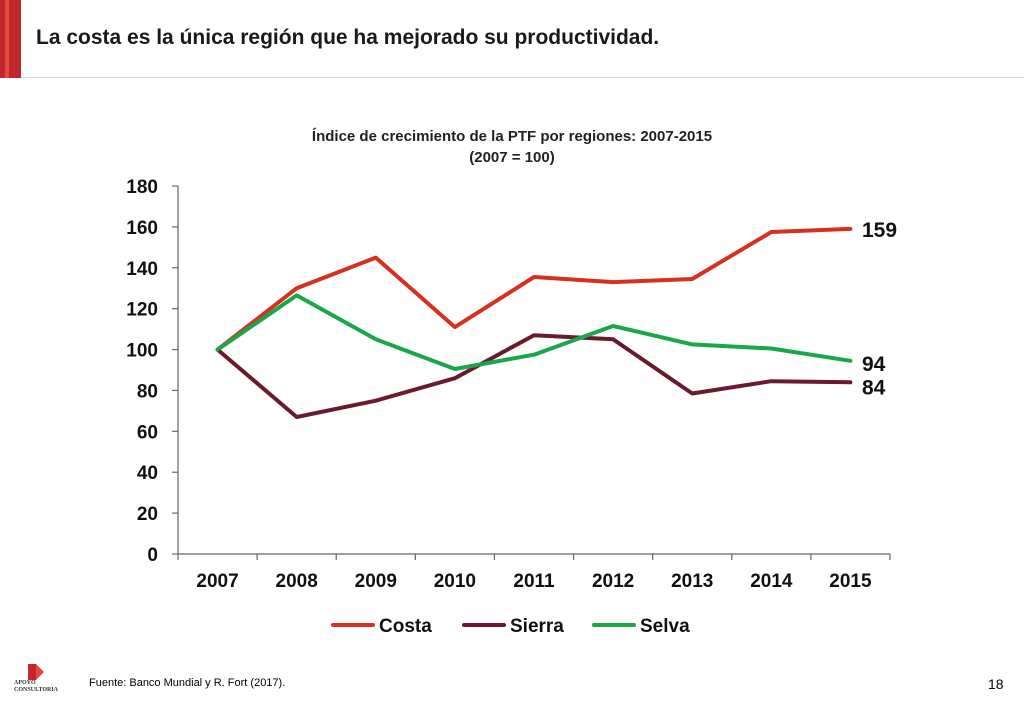  Describe the element at coordinates (692, 581) in the screenshot. I see `x-tick-label: 2013` at that location.